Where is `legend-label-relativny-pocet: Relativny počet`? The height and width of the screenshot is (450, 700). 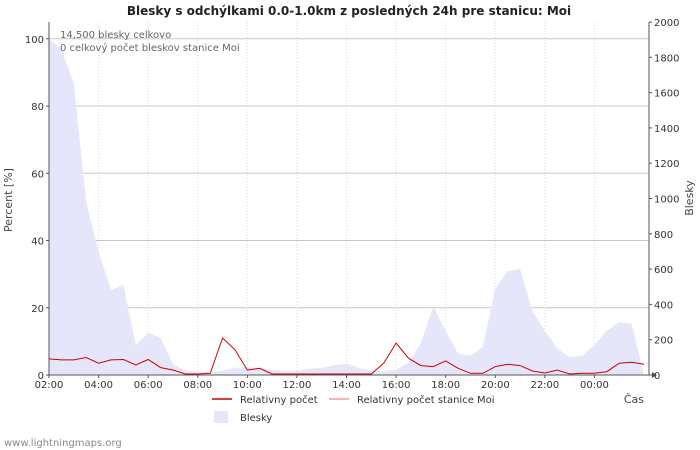
legend-label-relativny-pocet: Relativny počet is located at coordinates (279, 400).